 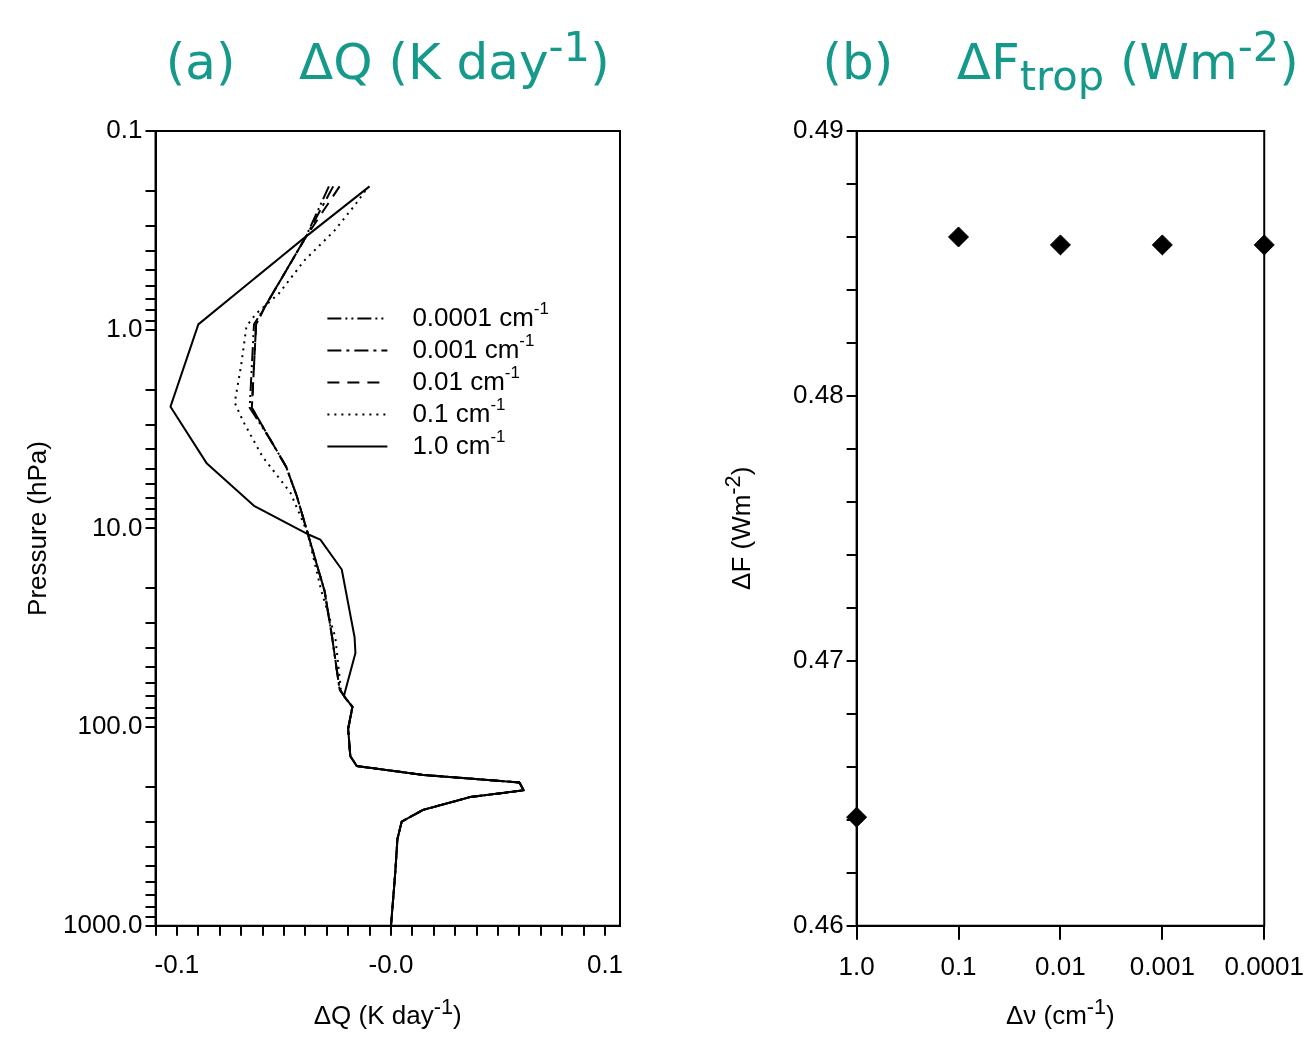 I want to click on y-tick-label: 1000.0, so click(x=102, y=923).